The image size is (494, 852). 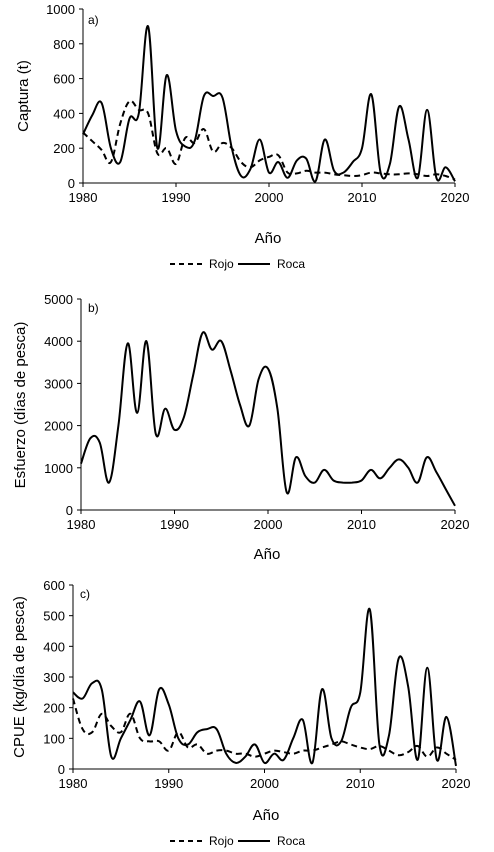 I want to click on panel-c-x-tick-label: 2020, so click(x=456, y=783).